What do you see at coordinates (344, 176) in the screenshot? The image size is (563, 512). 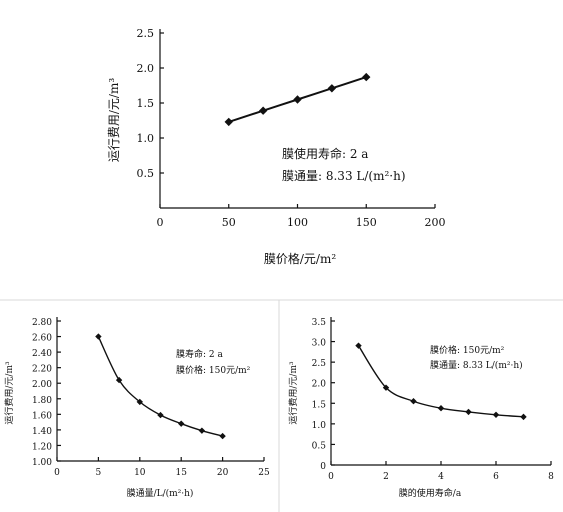 I see `chart-1-annotation: 膜通量: 8.33 L/(m²·h)` at bounding box center [344, 176].